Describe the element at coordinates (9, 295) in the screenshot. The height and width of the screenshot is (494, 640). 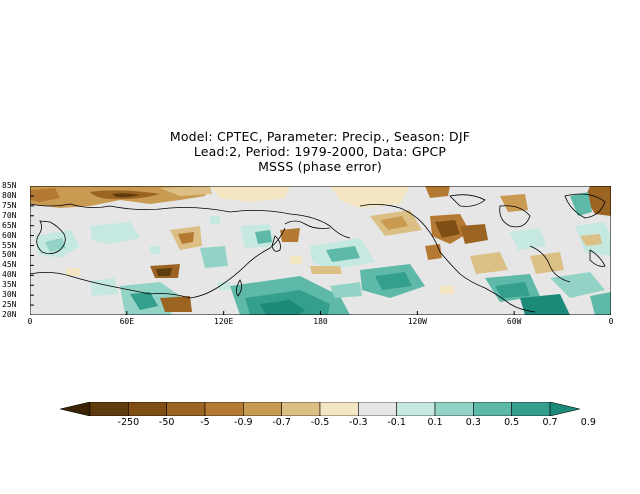
I see `lat-tick-label: 30N` at that location.